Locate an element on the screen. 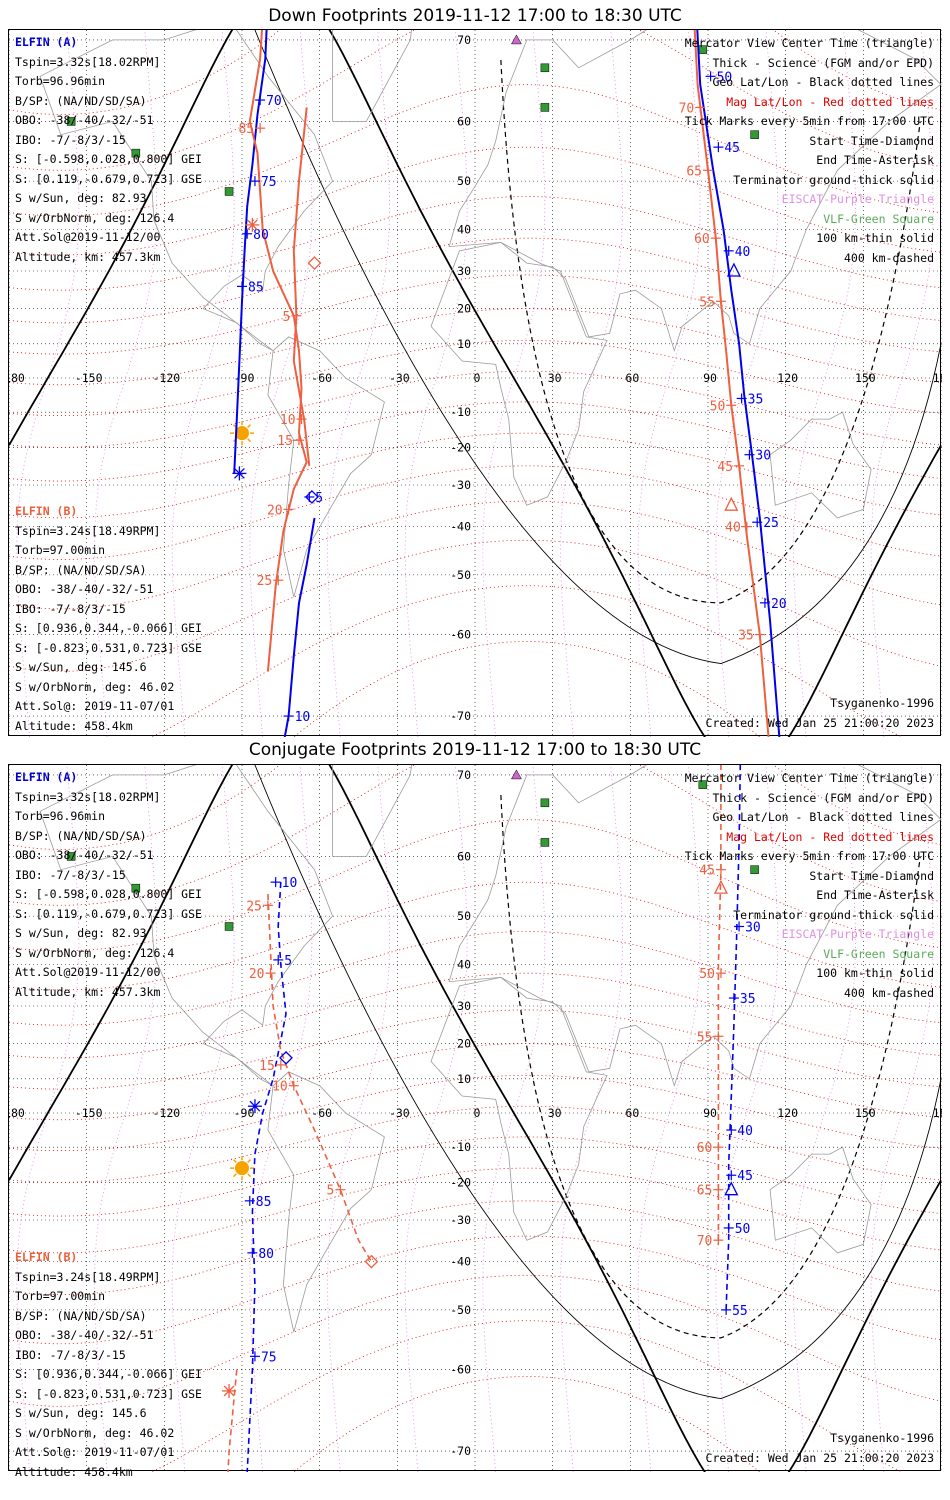 This screenshot has height=1500, width=950. latitude-label: 70 is located at coordinates (464, 775).